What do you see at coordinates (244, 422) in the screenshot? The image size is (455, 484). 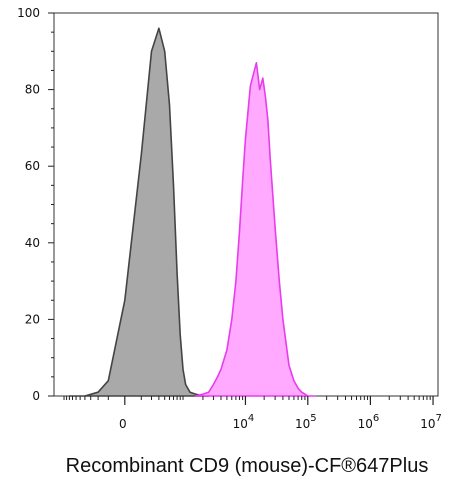 I see `x-tick-label: 10⁴` at bounding box center [244, 422].